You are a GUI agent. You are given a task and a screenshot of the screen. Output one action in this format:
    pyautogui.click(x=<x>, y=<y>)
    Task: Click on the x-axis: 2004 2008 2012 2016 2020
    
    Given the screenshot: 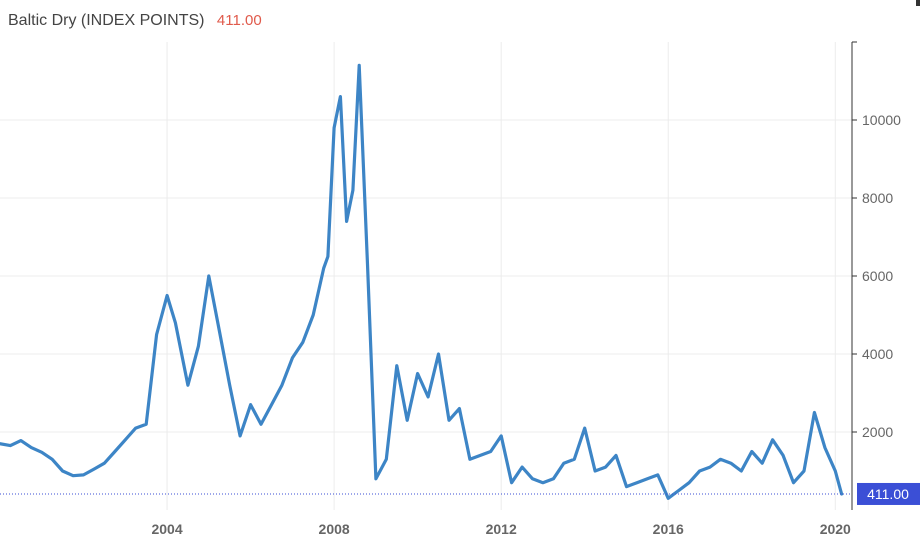 What is the action you would take?
    pyautogui.click(x=501, y=529)
    